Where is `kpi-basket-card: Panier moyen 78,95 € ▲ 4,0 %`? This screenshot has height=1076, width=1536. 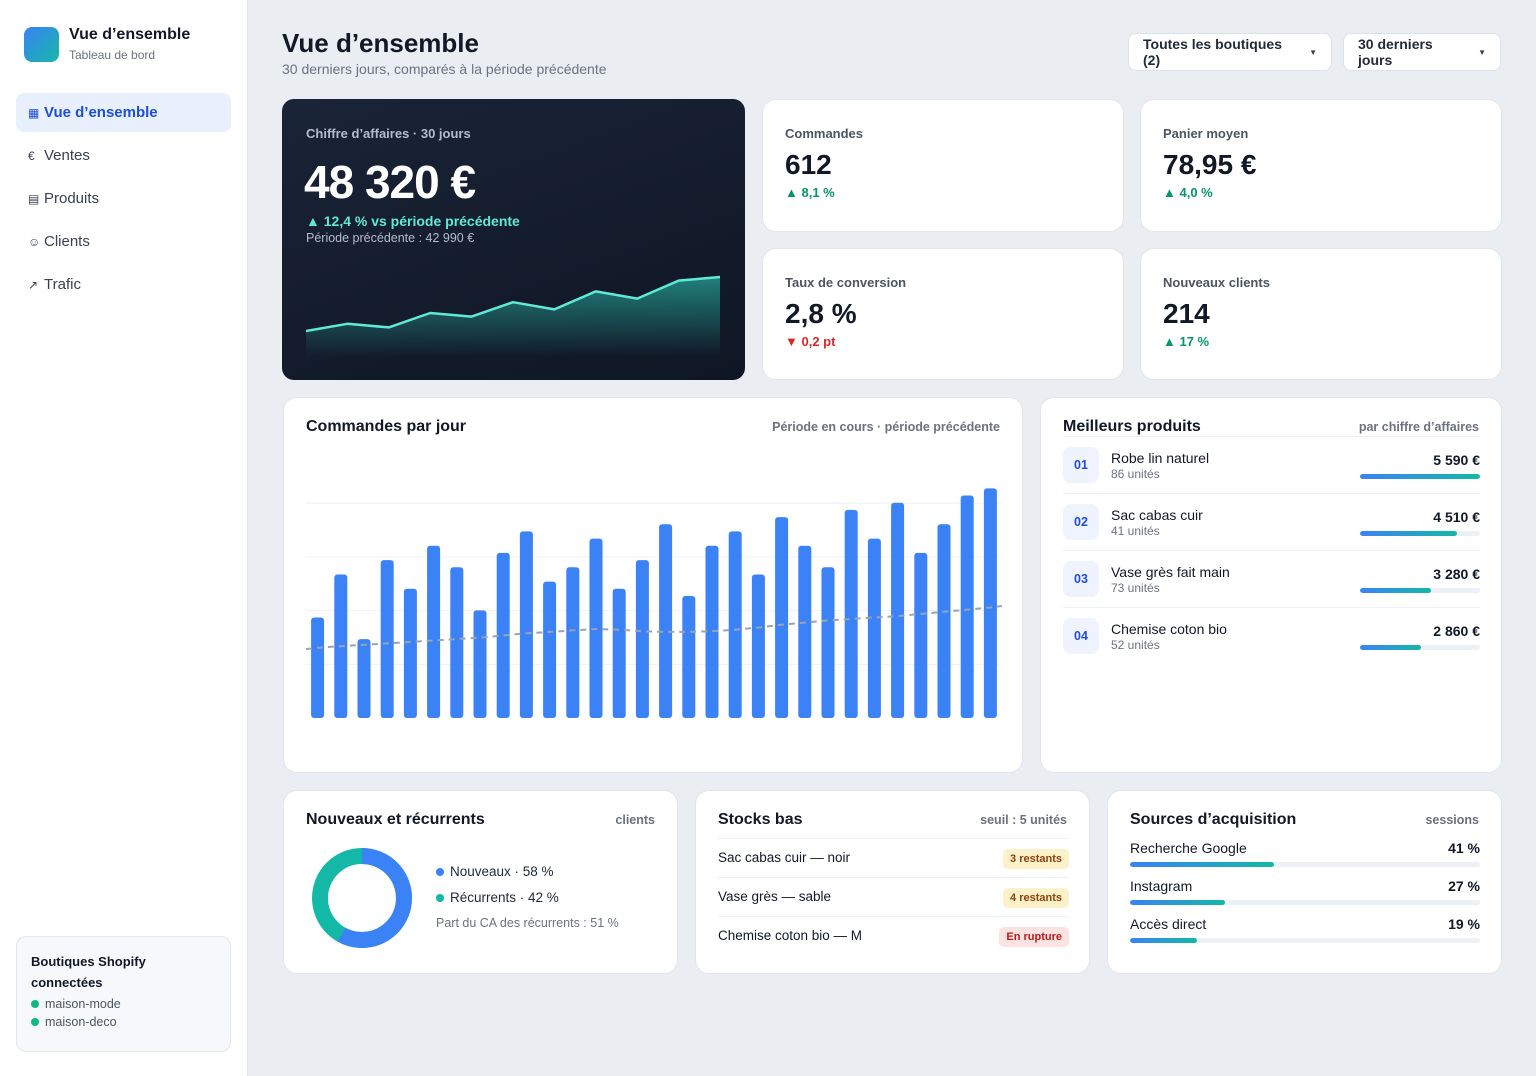
kpi-basket-card: Panier moyen 78,95 € ▲ 4,0 % is located at coordinates (1321, 165).